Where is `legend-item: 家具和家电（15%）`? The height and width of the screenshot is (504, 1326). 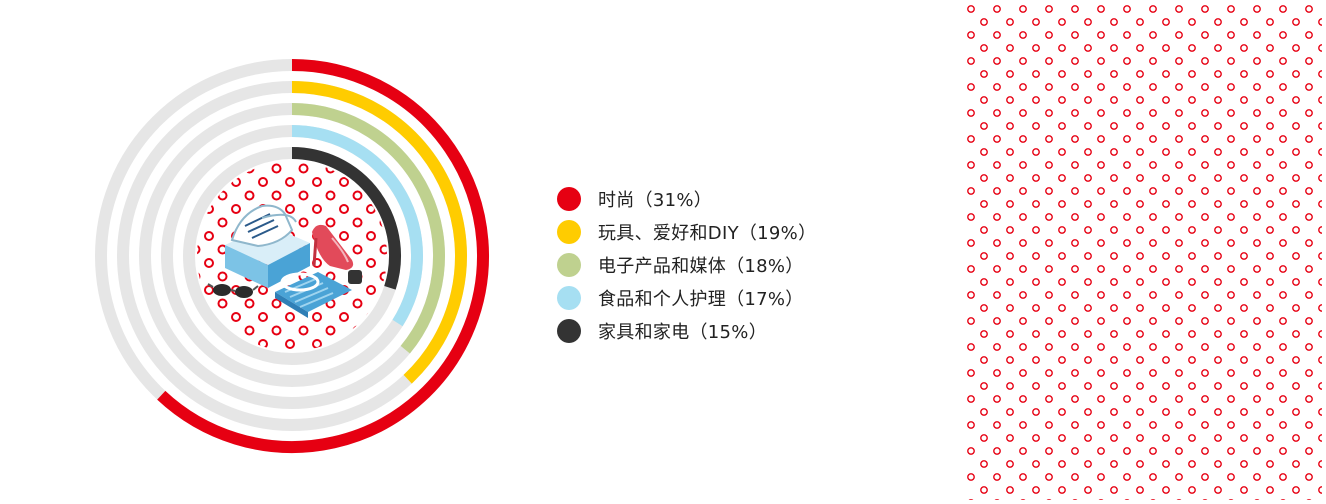
legend-item: 家具和家电（15%） is located at coordinates (686, 330).